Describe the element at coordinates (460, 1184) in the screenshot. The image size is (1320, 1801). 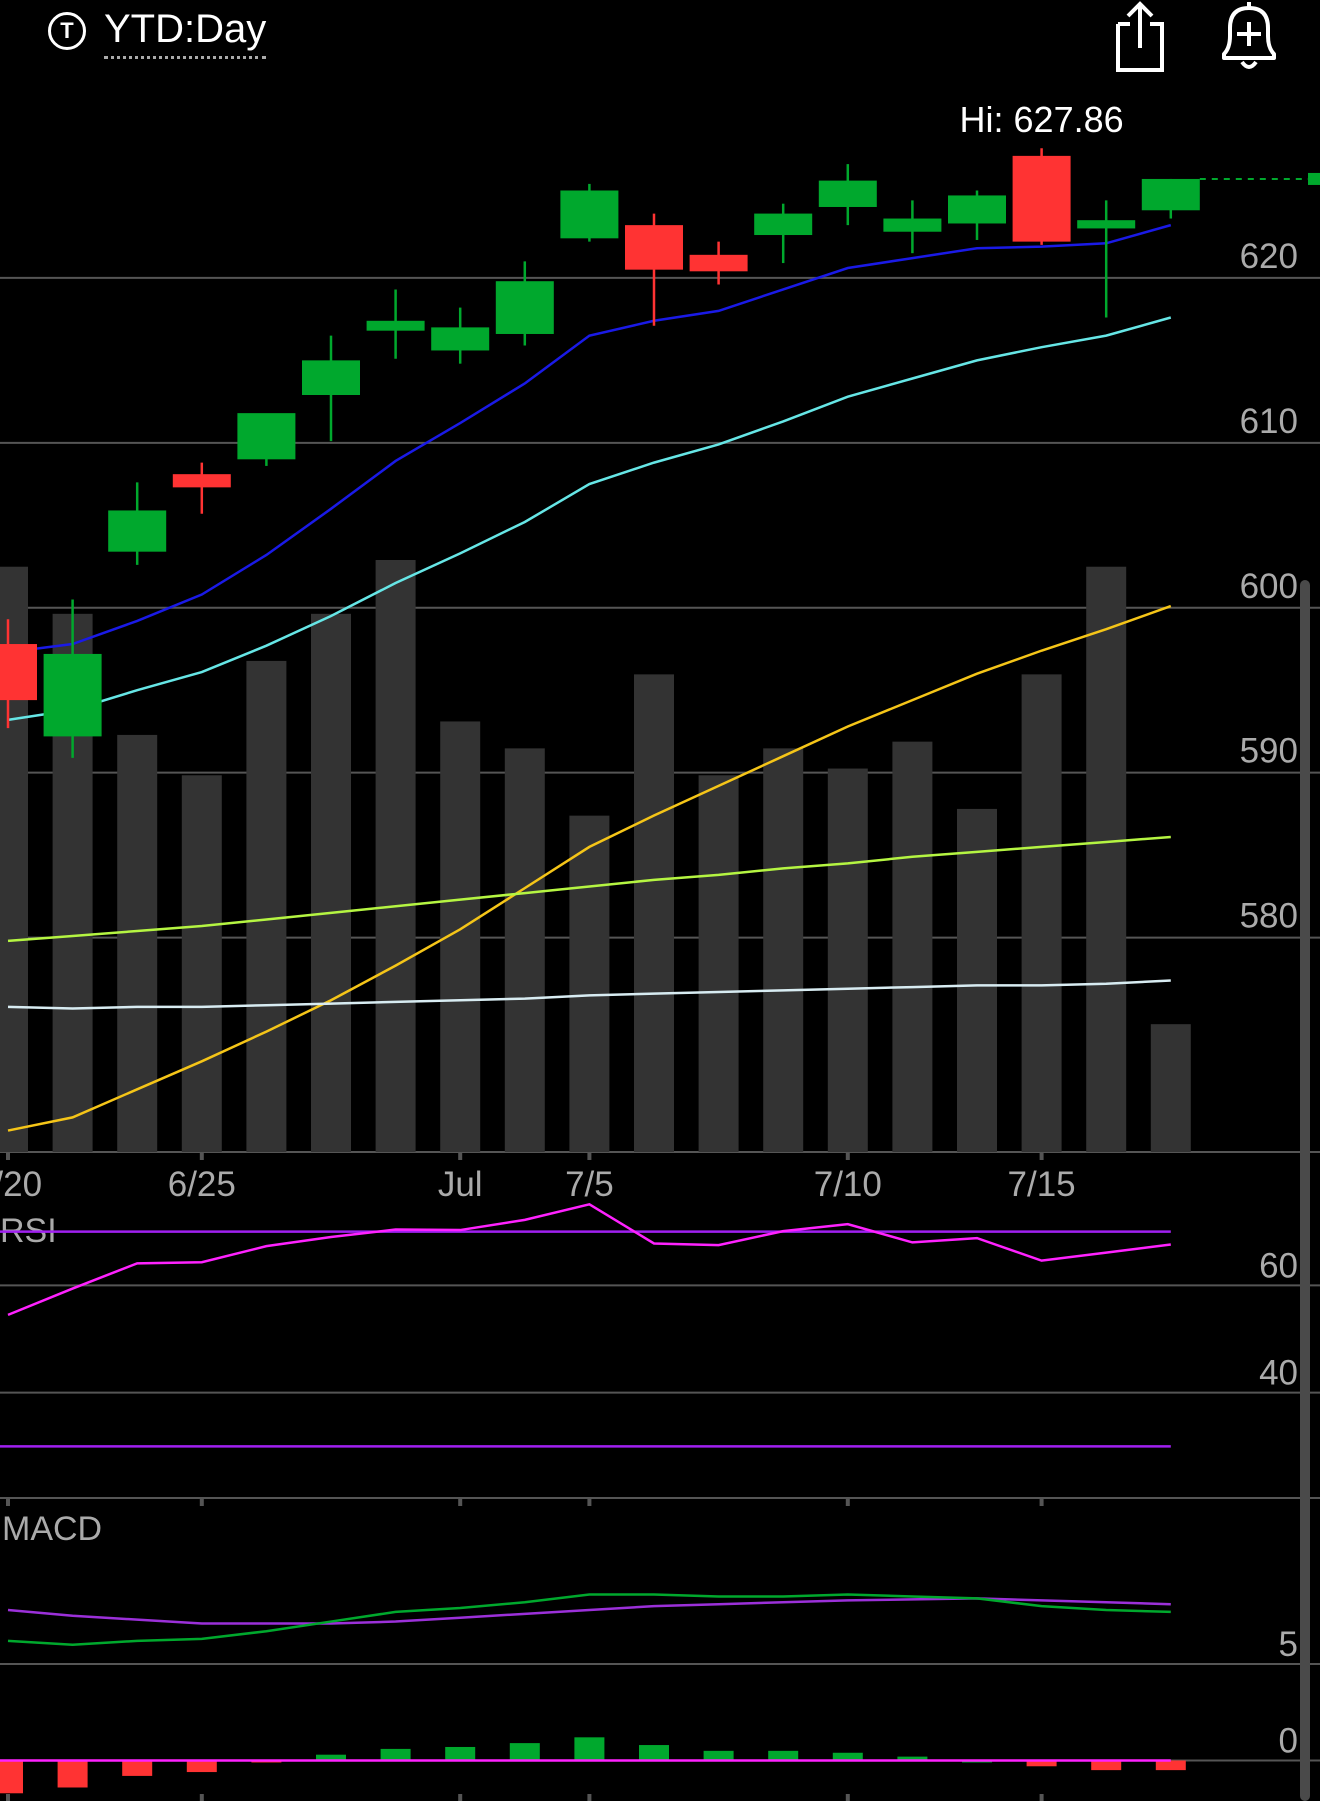
I see `date-axis-label: Jul` at that location.